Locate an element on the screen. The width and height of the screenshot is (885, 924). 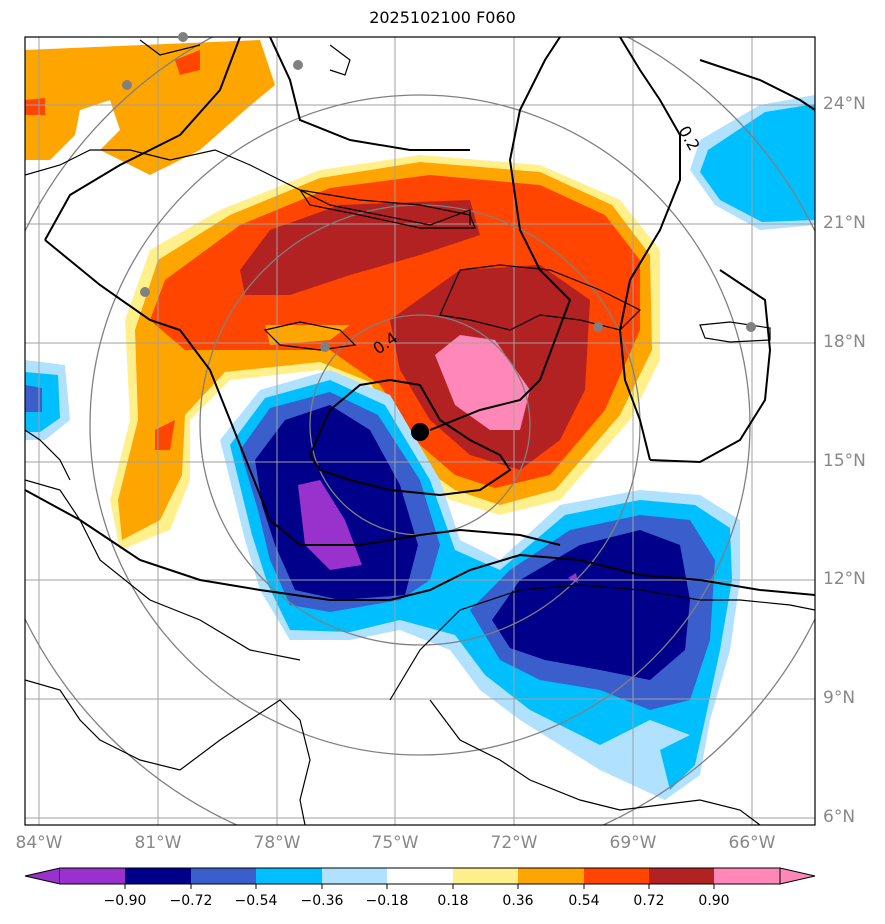
colorbar-label: −0.36 is located at coordinates (322, 901).